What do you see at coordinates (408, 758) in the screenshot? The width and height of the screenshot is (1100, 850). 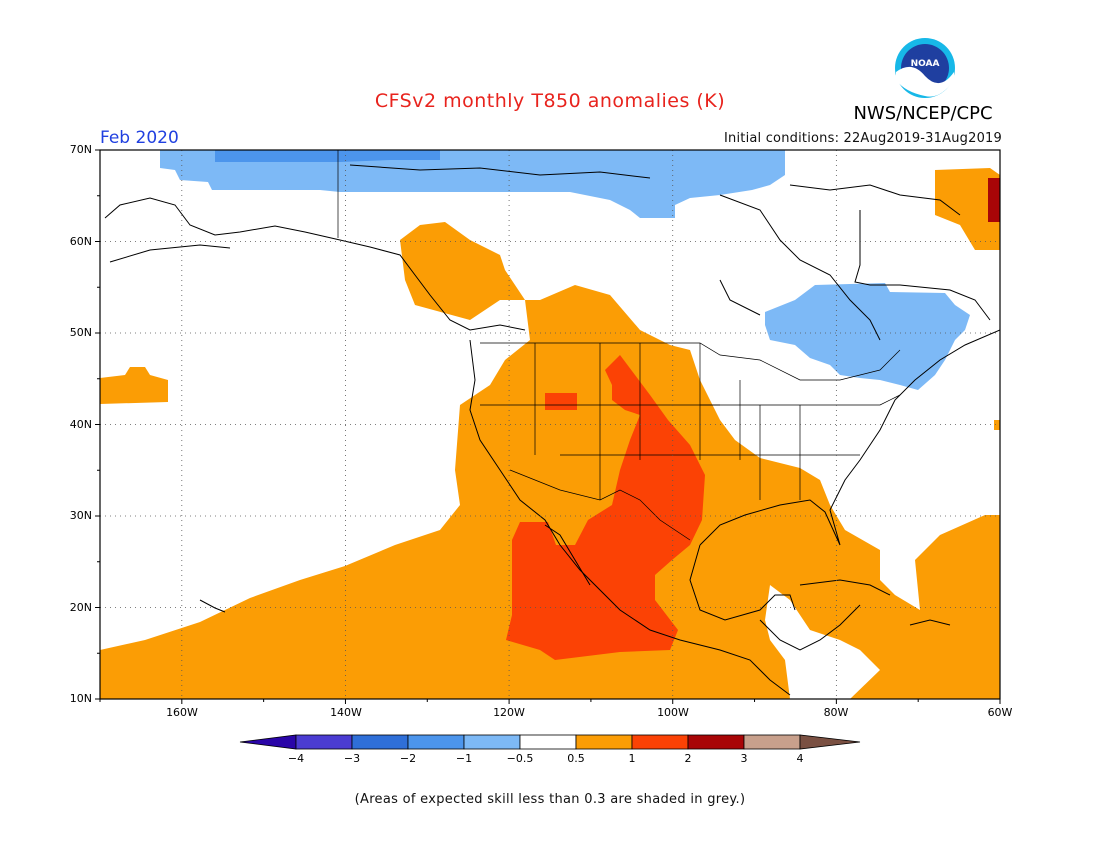 I see `colorbar-tick-2: −2` at bounding box center [408, 758].